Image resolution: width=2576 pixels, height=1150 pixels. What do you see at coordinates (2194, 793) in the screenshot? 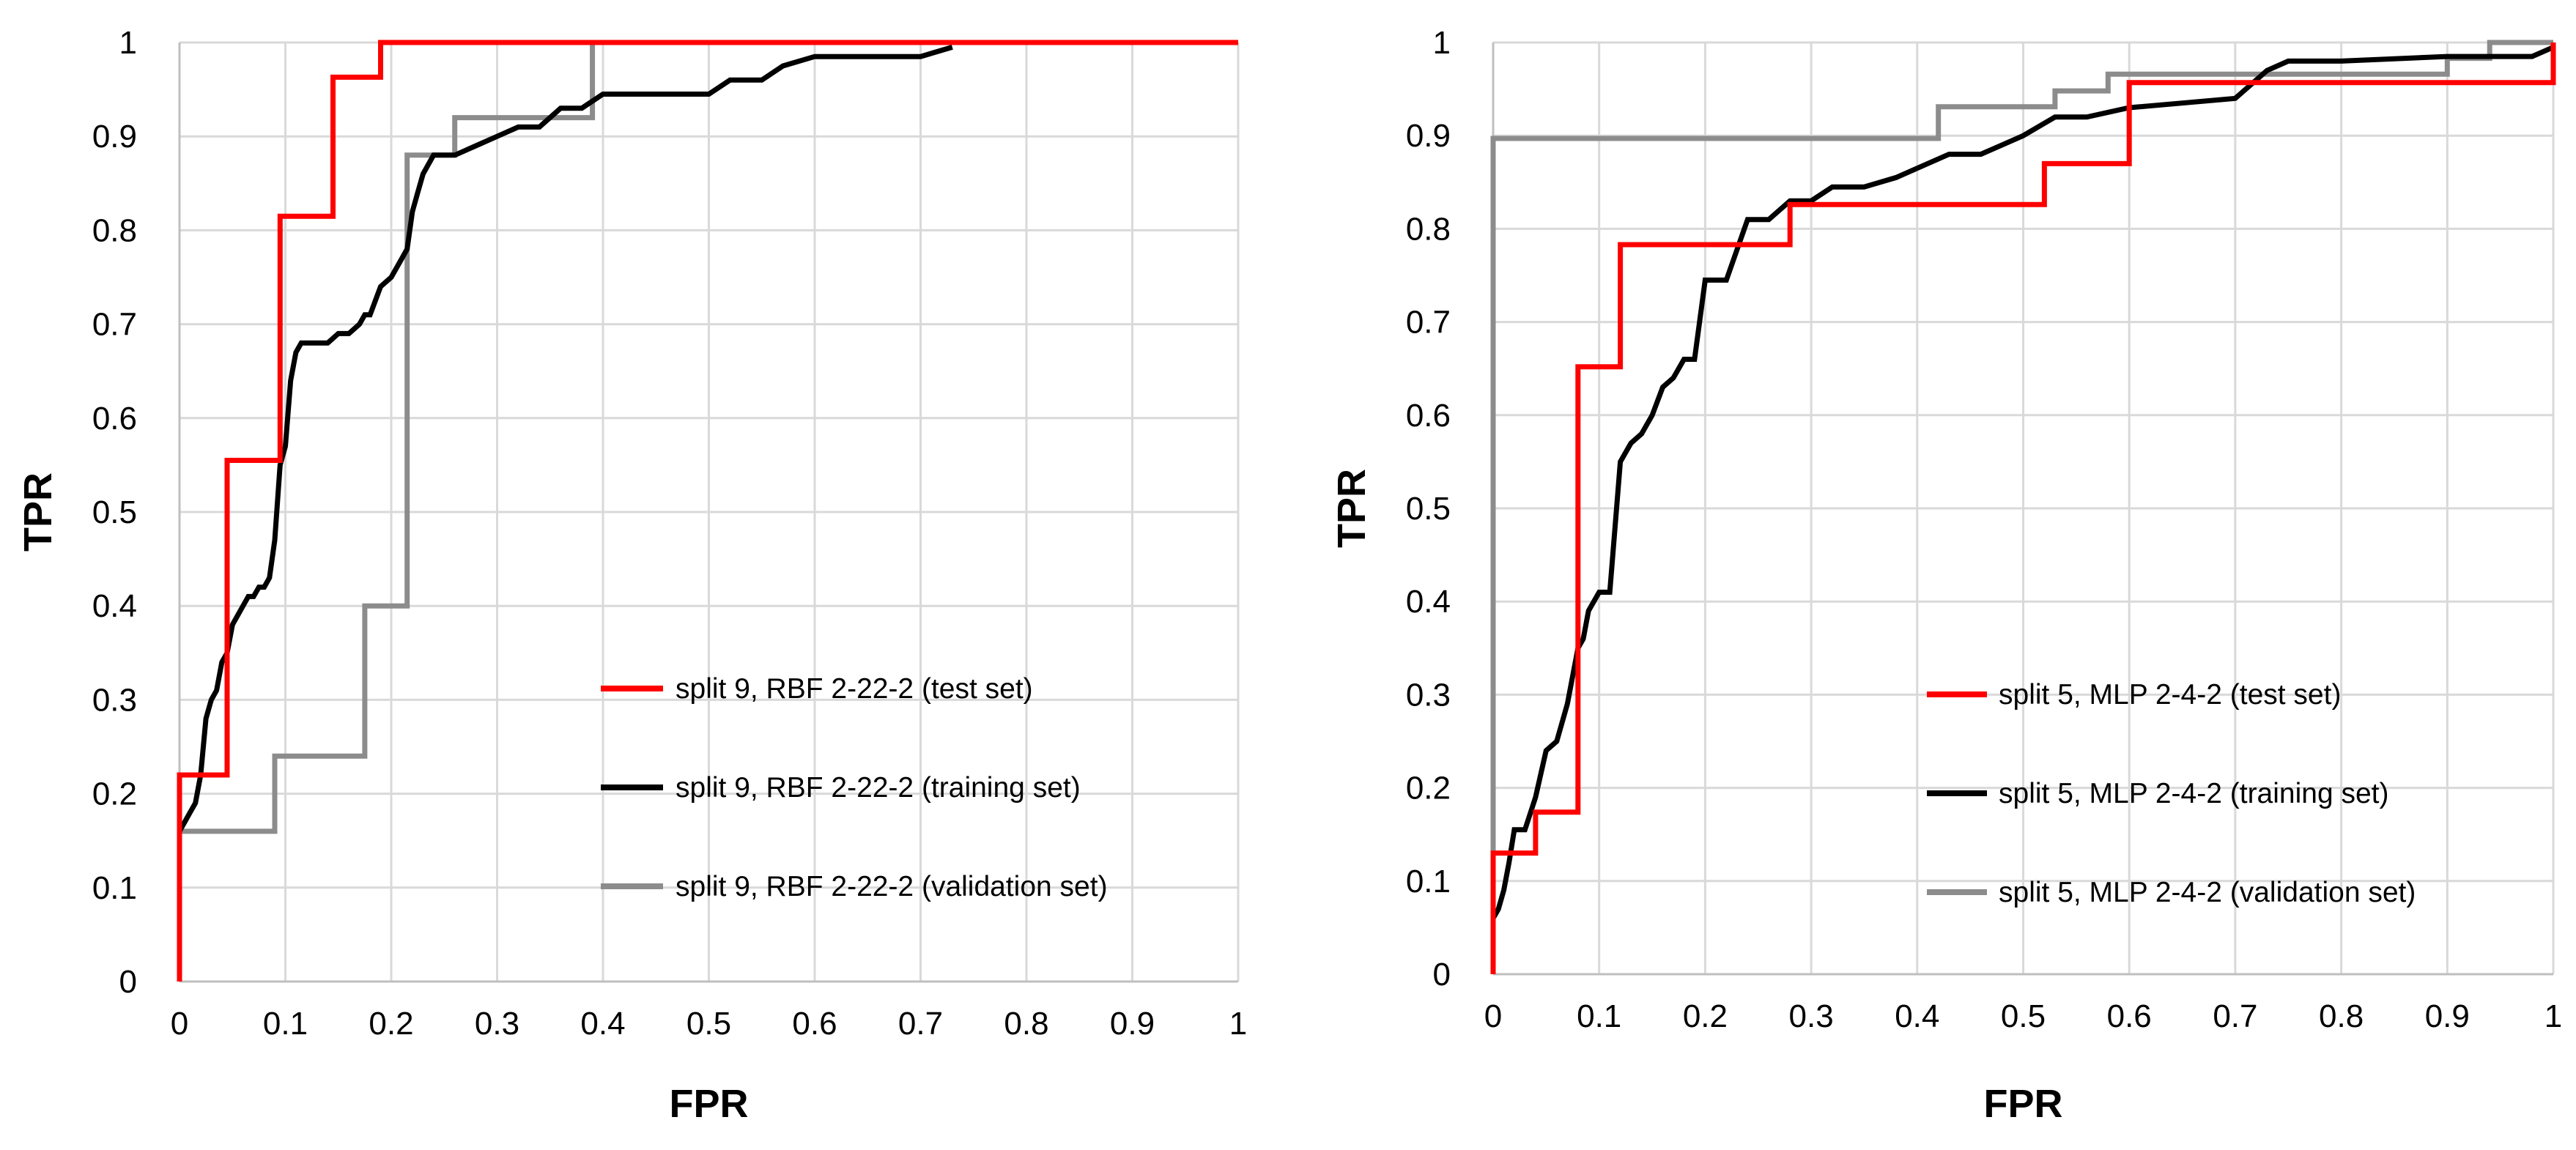
I see `legend-label: split 5, MLP 2-4-2 (training set)` at bounding box center [2194, 793].